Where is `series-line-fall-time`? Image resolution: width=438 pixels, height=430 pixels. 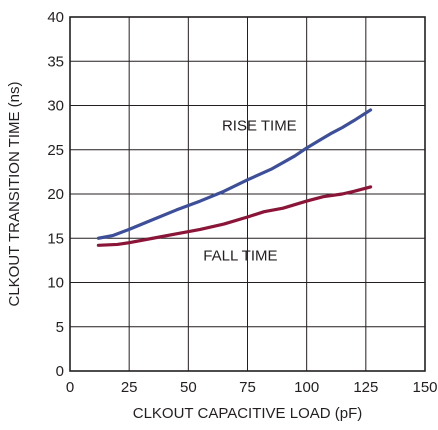 series-line-fall-time is located at coordinates (234, 216).